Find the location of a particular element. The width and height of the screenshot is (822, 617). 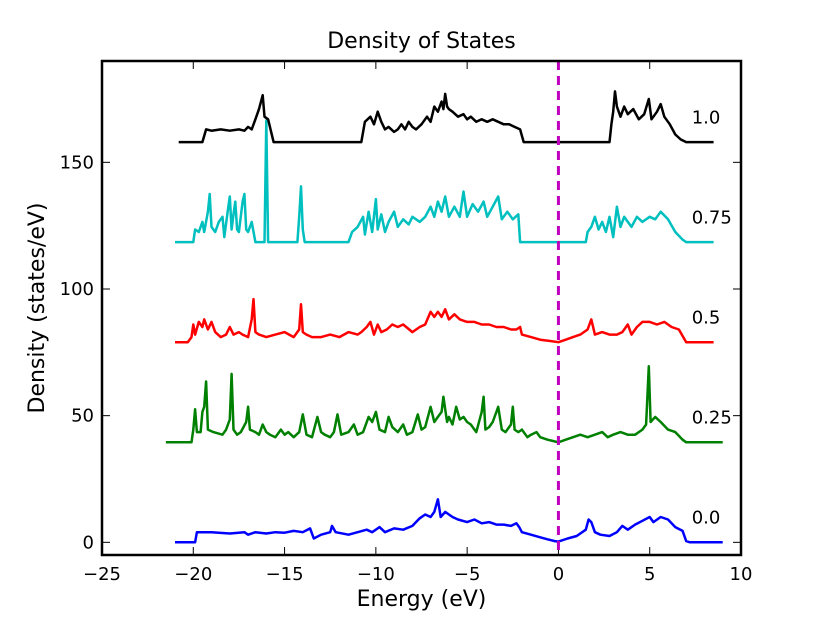

y-axis-label: Density (states/eV) is located at coordinates (37, 308).